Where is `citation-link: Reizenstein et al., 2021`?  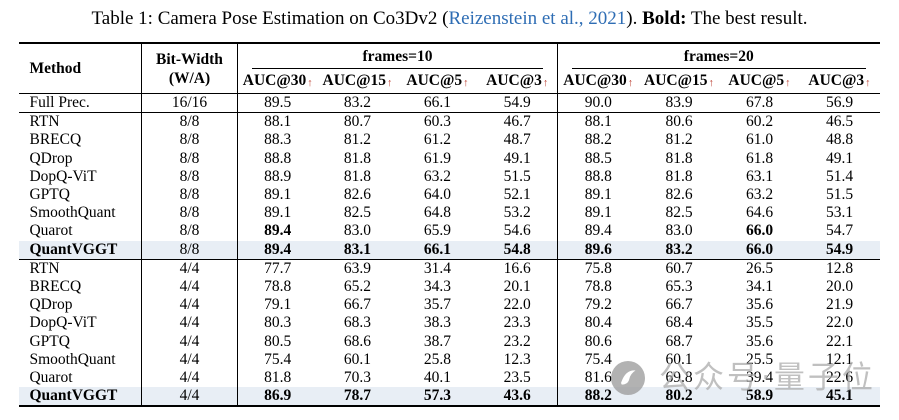 citation-link: Reizenstein et al., 2021 is located at coordinates (537, 18).